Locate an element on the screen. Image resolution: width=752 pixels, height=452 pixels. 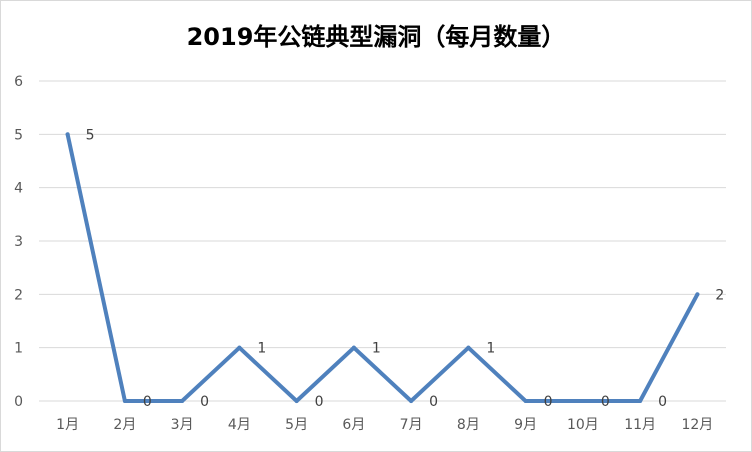
x-tick-label: 1月 is located at coordinates (67, 425).